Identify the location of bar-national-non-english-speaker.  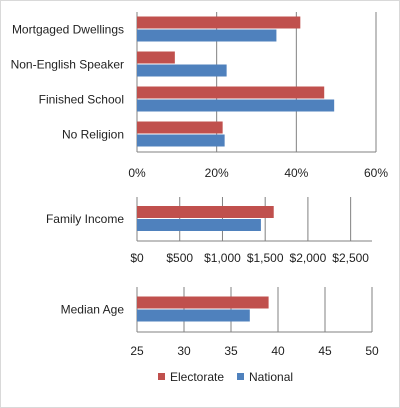
(182, 70).